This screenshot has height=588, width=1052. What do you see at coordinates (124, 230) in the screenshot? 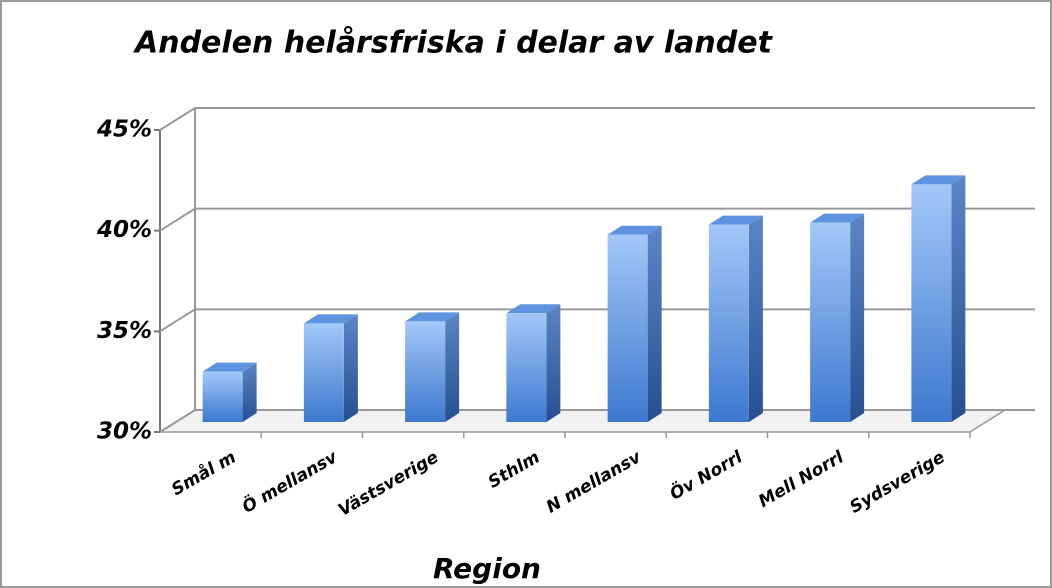
I see `y-tick-label: 40%` at bounding box center [124, 230].